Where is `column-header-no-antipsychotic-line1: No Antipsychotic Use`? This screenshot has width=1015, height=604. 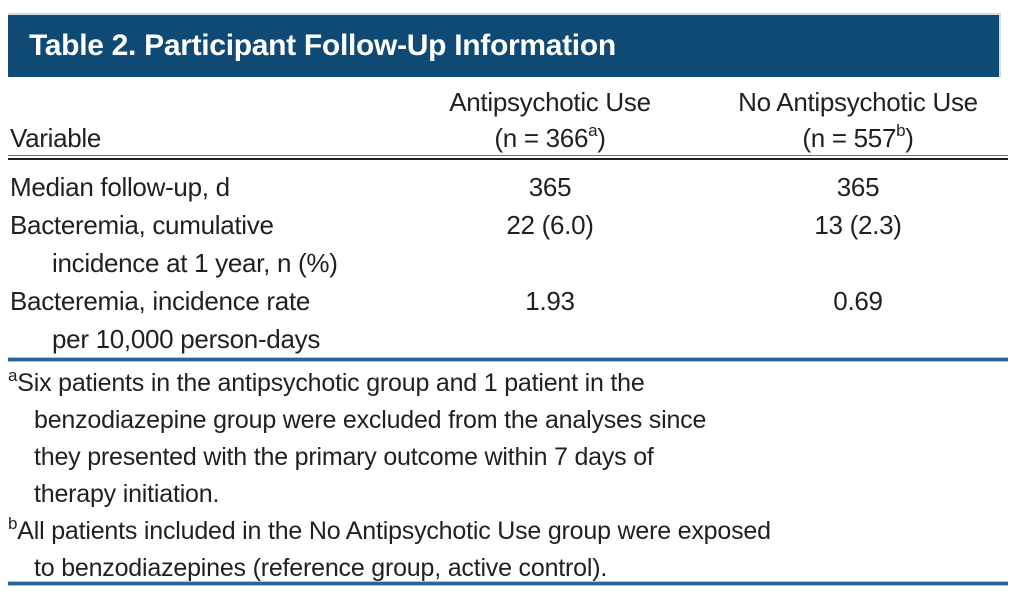 column-header-no-antipsychotic-line1: No Antipsychotic Use is located at coordinates (858, 102).